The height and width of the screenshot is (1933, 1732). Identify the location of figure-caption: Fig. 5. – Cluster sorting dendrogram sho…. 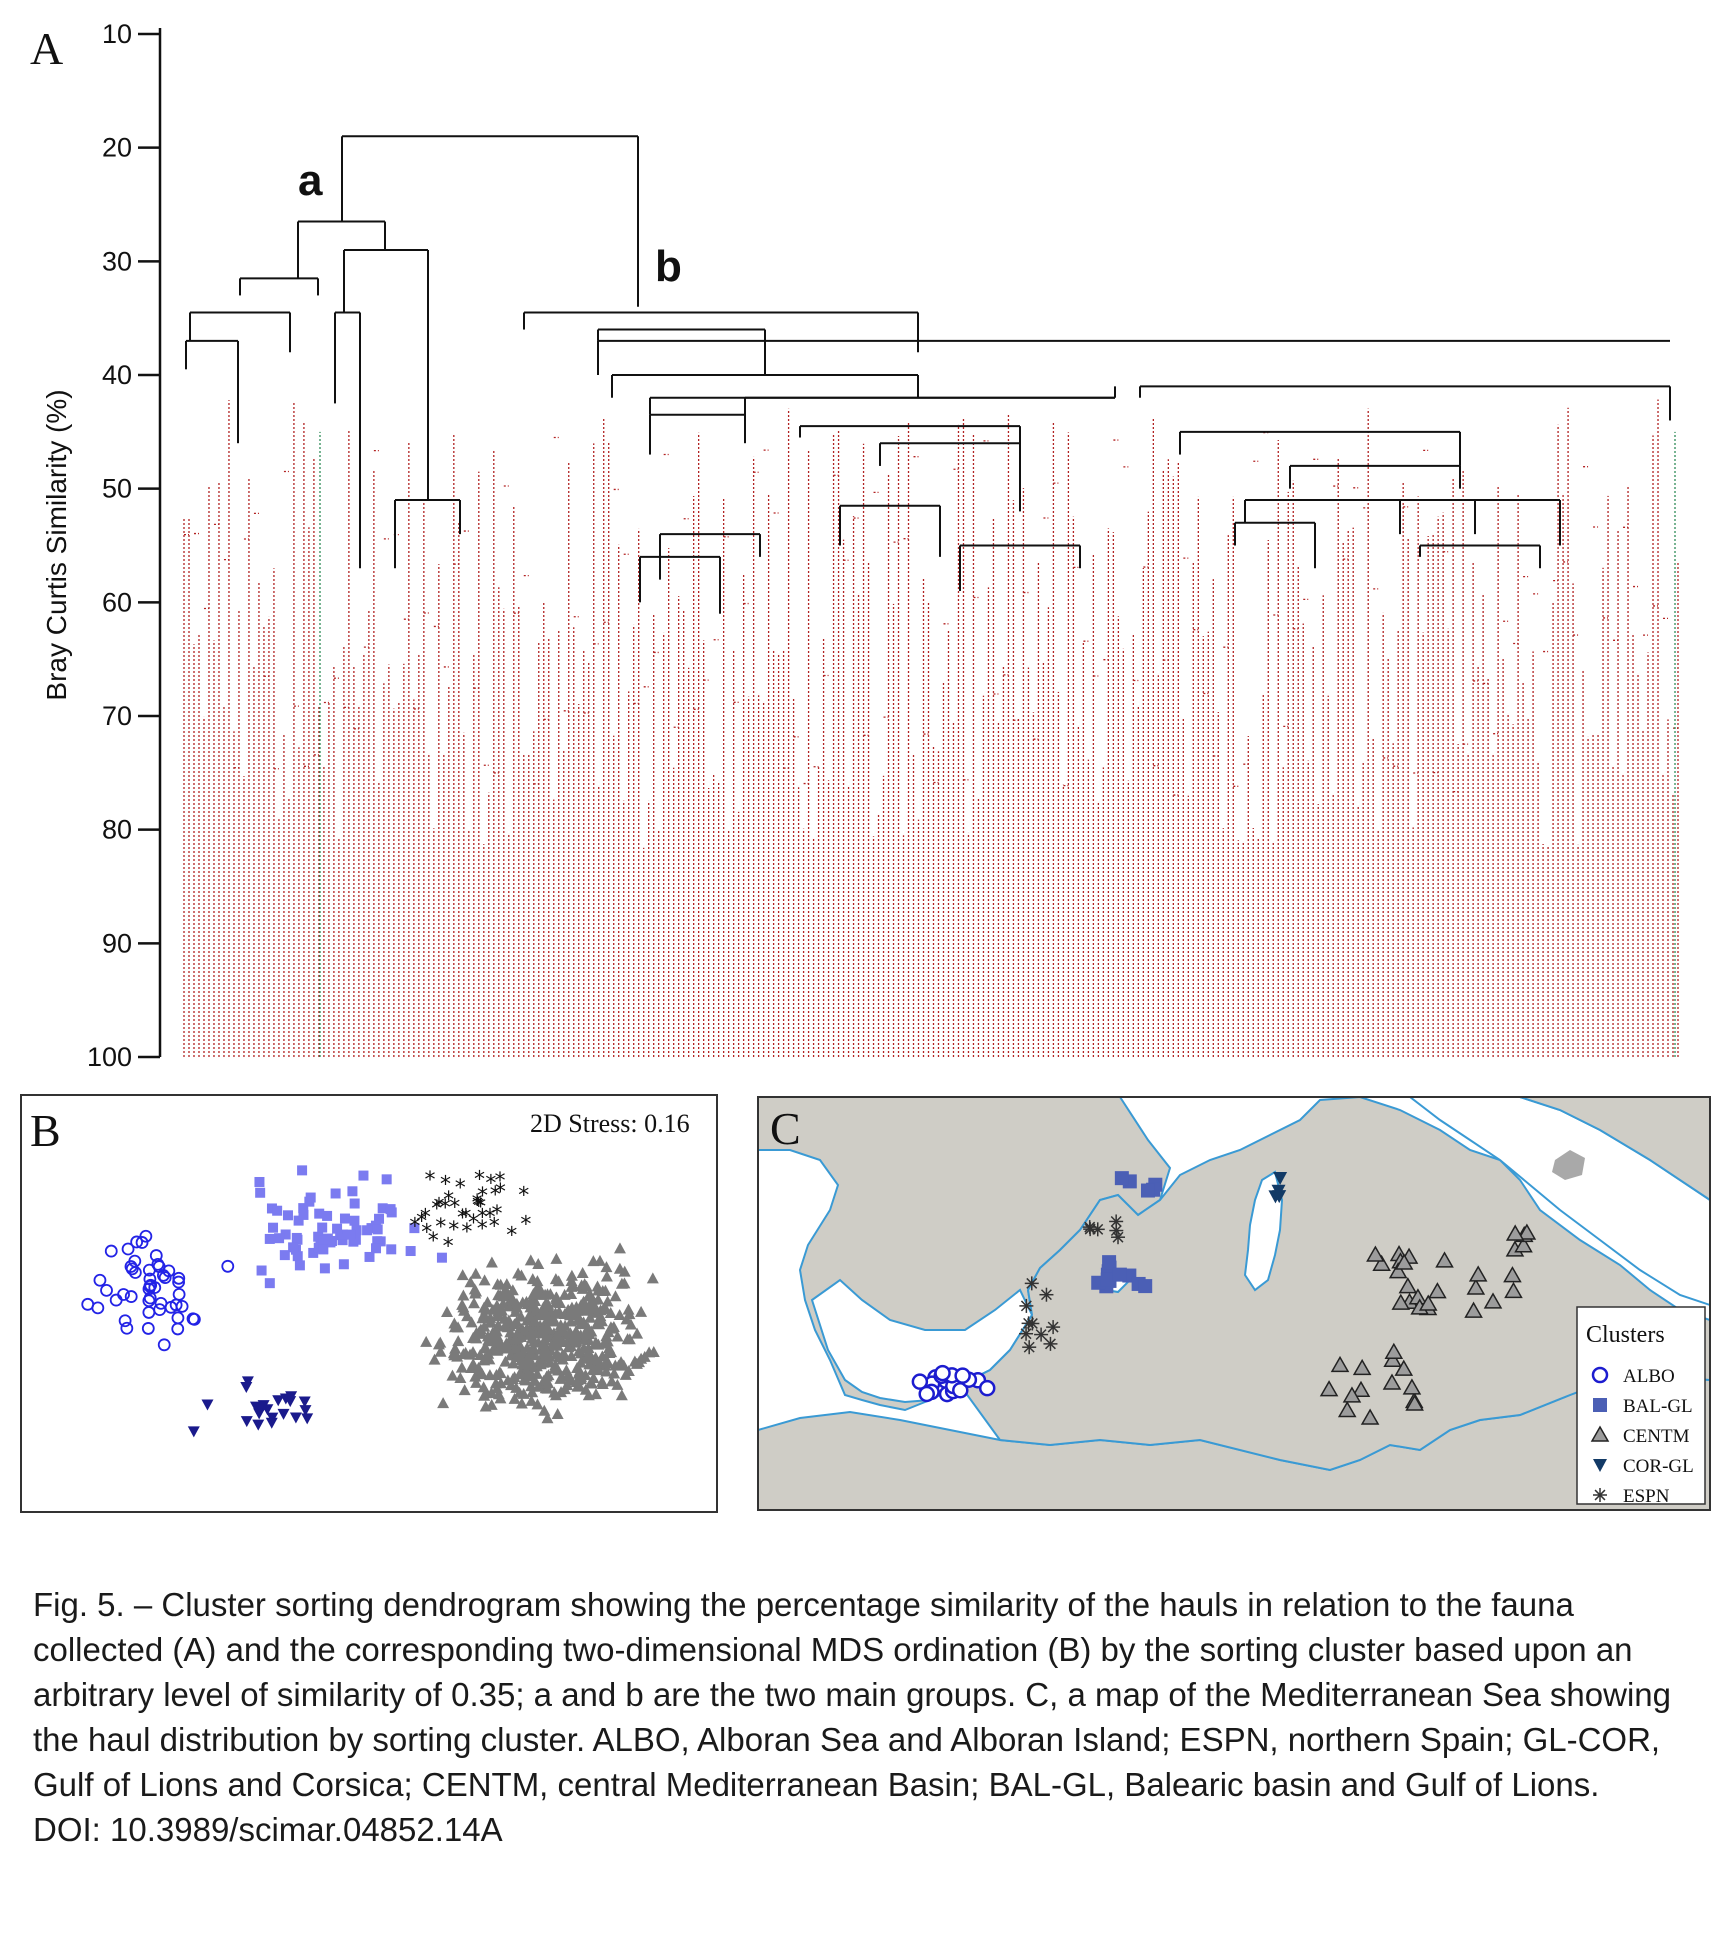
(868, 1717).